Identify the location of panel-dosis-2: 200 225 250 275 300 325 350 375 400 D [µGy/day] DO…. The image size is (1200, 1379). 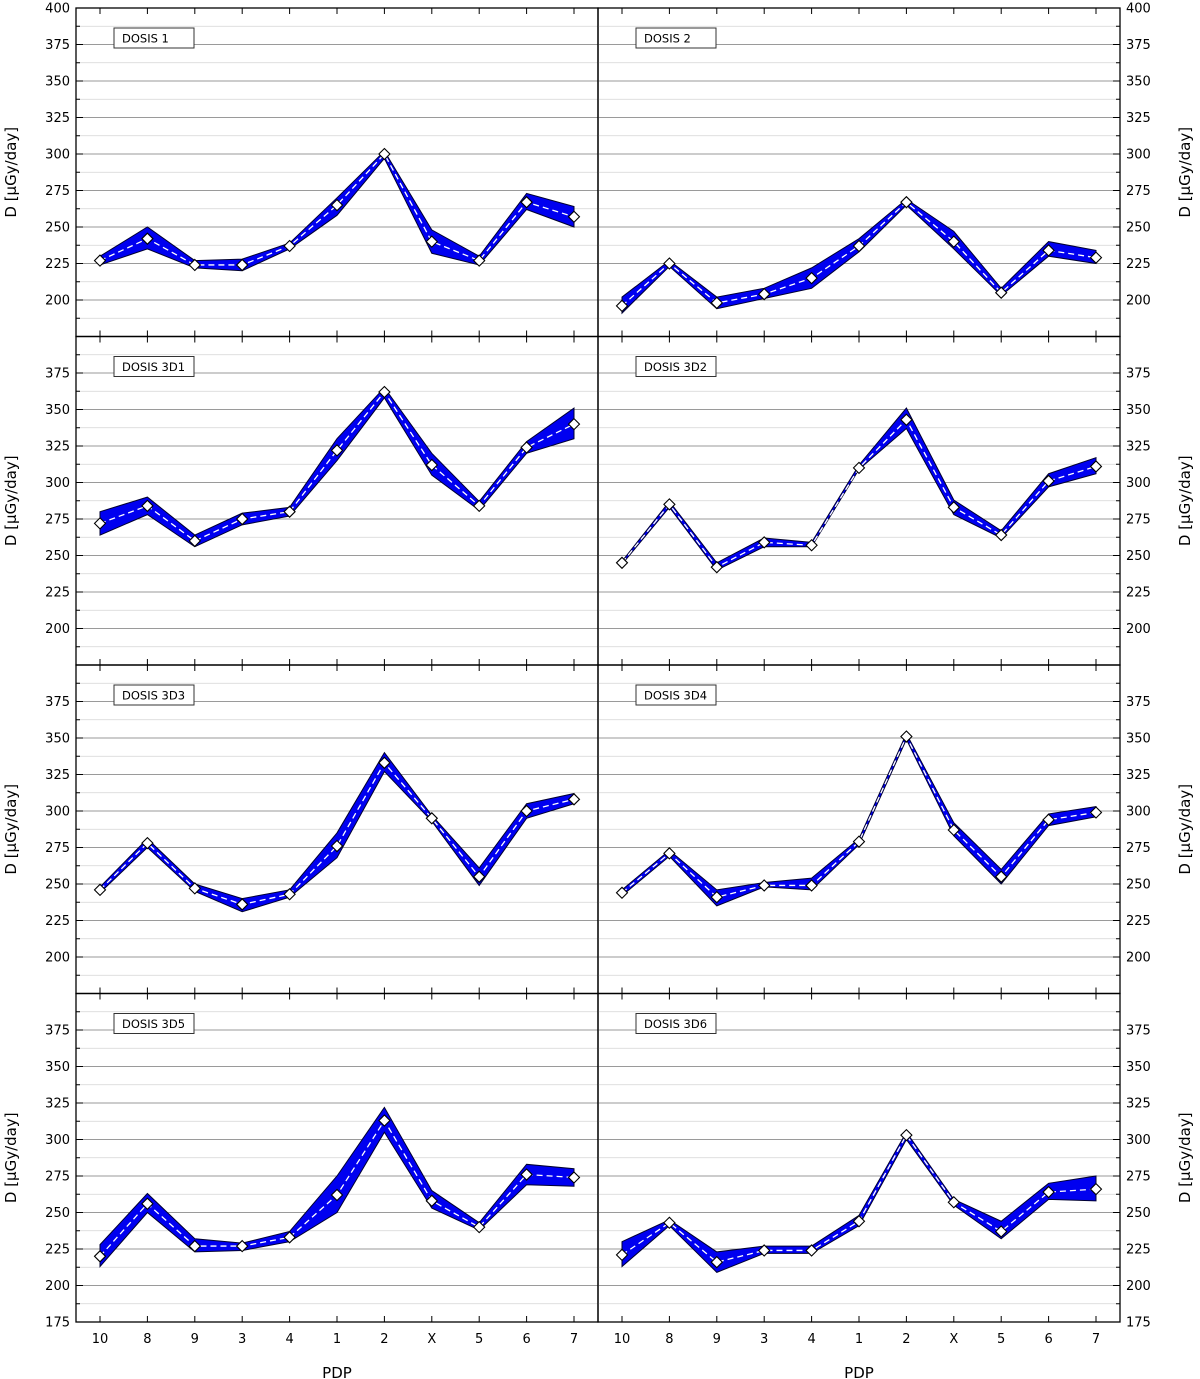
(895, 170).